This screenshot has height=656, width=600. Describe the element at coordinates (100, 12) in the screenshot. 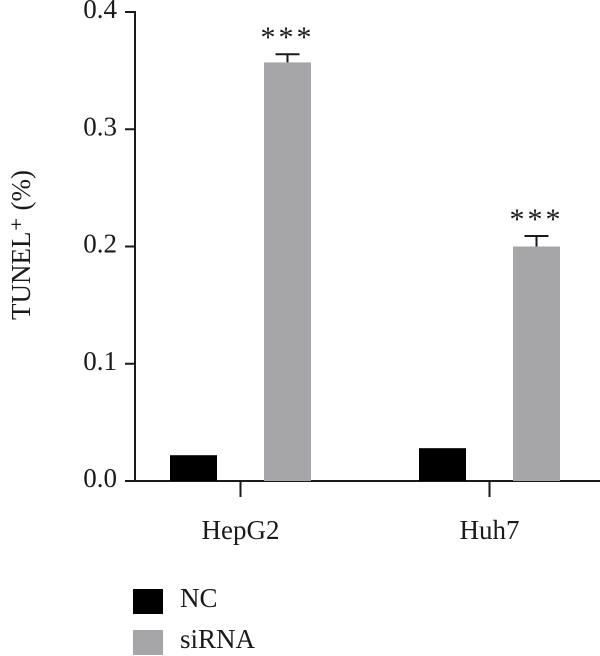

I see `y-tick-label: 0.4` at that location.